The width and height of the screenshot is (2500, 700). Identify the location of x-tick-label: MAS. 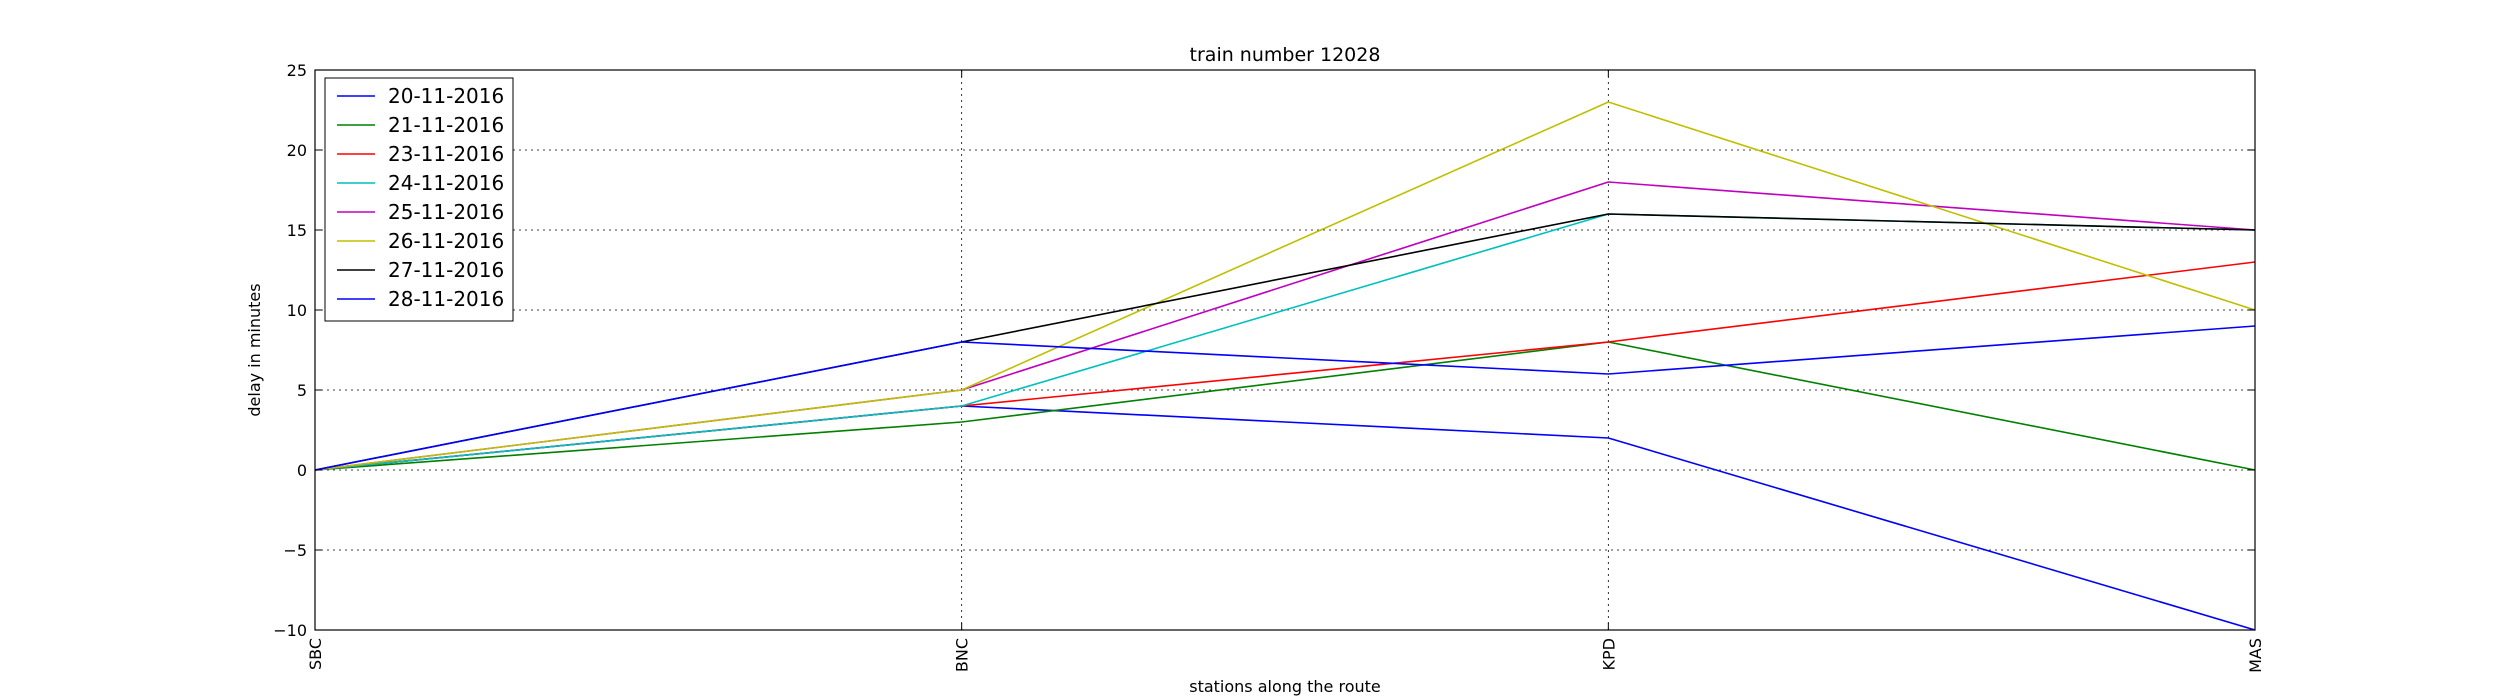
(2255, 655).